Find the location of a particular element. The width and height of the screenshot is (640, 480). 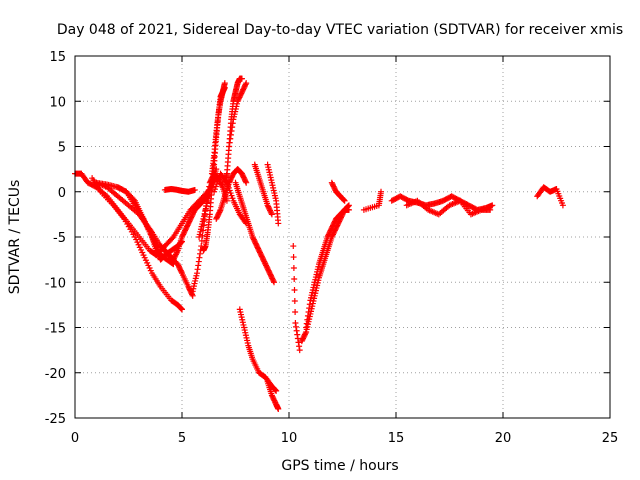

y-axis-label: SDTVAR / TECUs is located at coordinates (15, 237).